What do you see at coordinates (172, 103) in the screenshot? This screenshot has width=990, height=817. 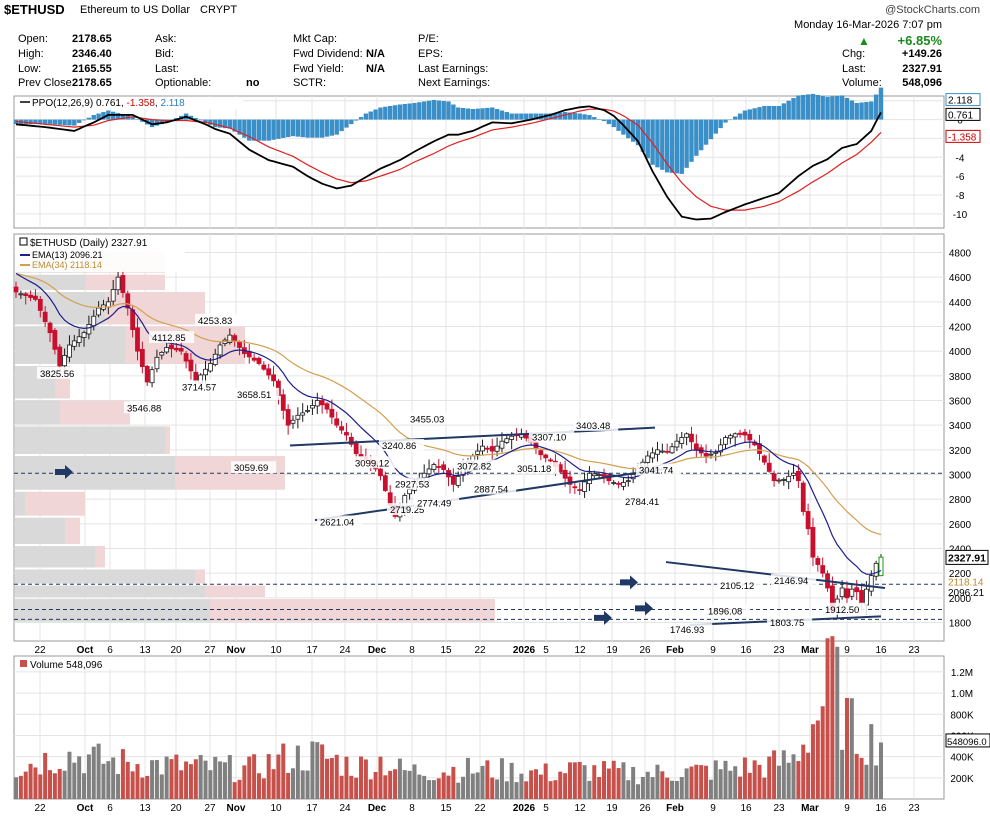 I see `ppo-legend-value: 2.118` at bounding box center [172, 103].